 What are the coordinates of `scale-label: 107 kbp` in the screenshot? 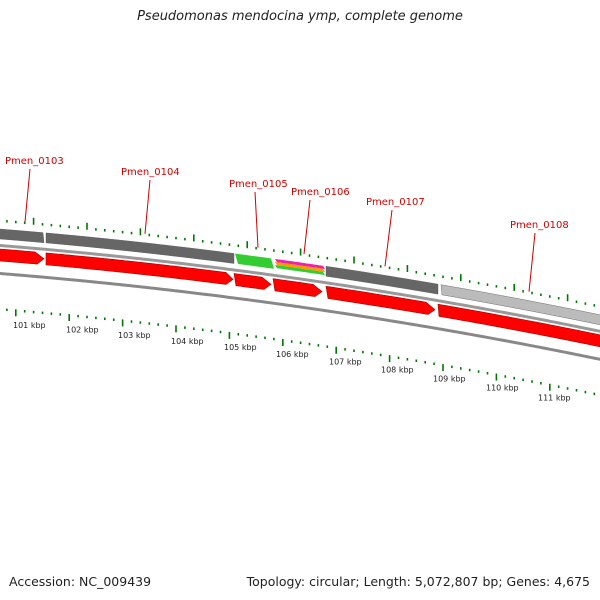 It's located at (345, 362).